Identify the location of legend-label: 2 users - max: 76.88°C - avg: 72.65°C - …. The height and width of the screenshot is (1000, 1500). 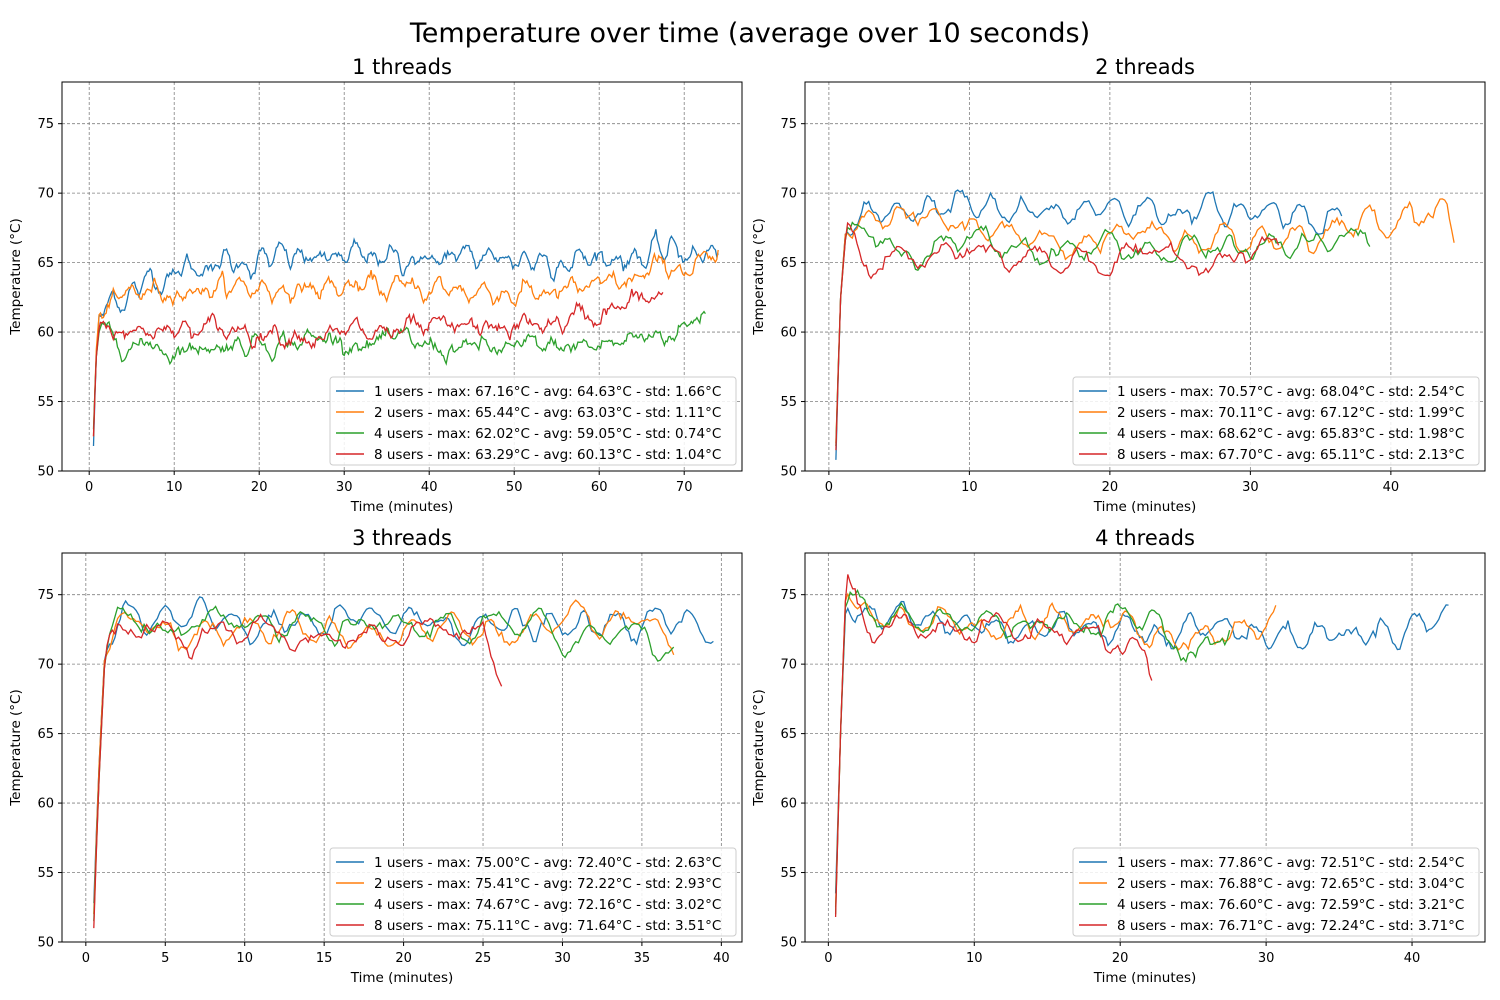
(1290, 884).